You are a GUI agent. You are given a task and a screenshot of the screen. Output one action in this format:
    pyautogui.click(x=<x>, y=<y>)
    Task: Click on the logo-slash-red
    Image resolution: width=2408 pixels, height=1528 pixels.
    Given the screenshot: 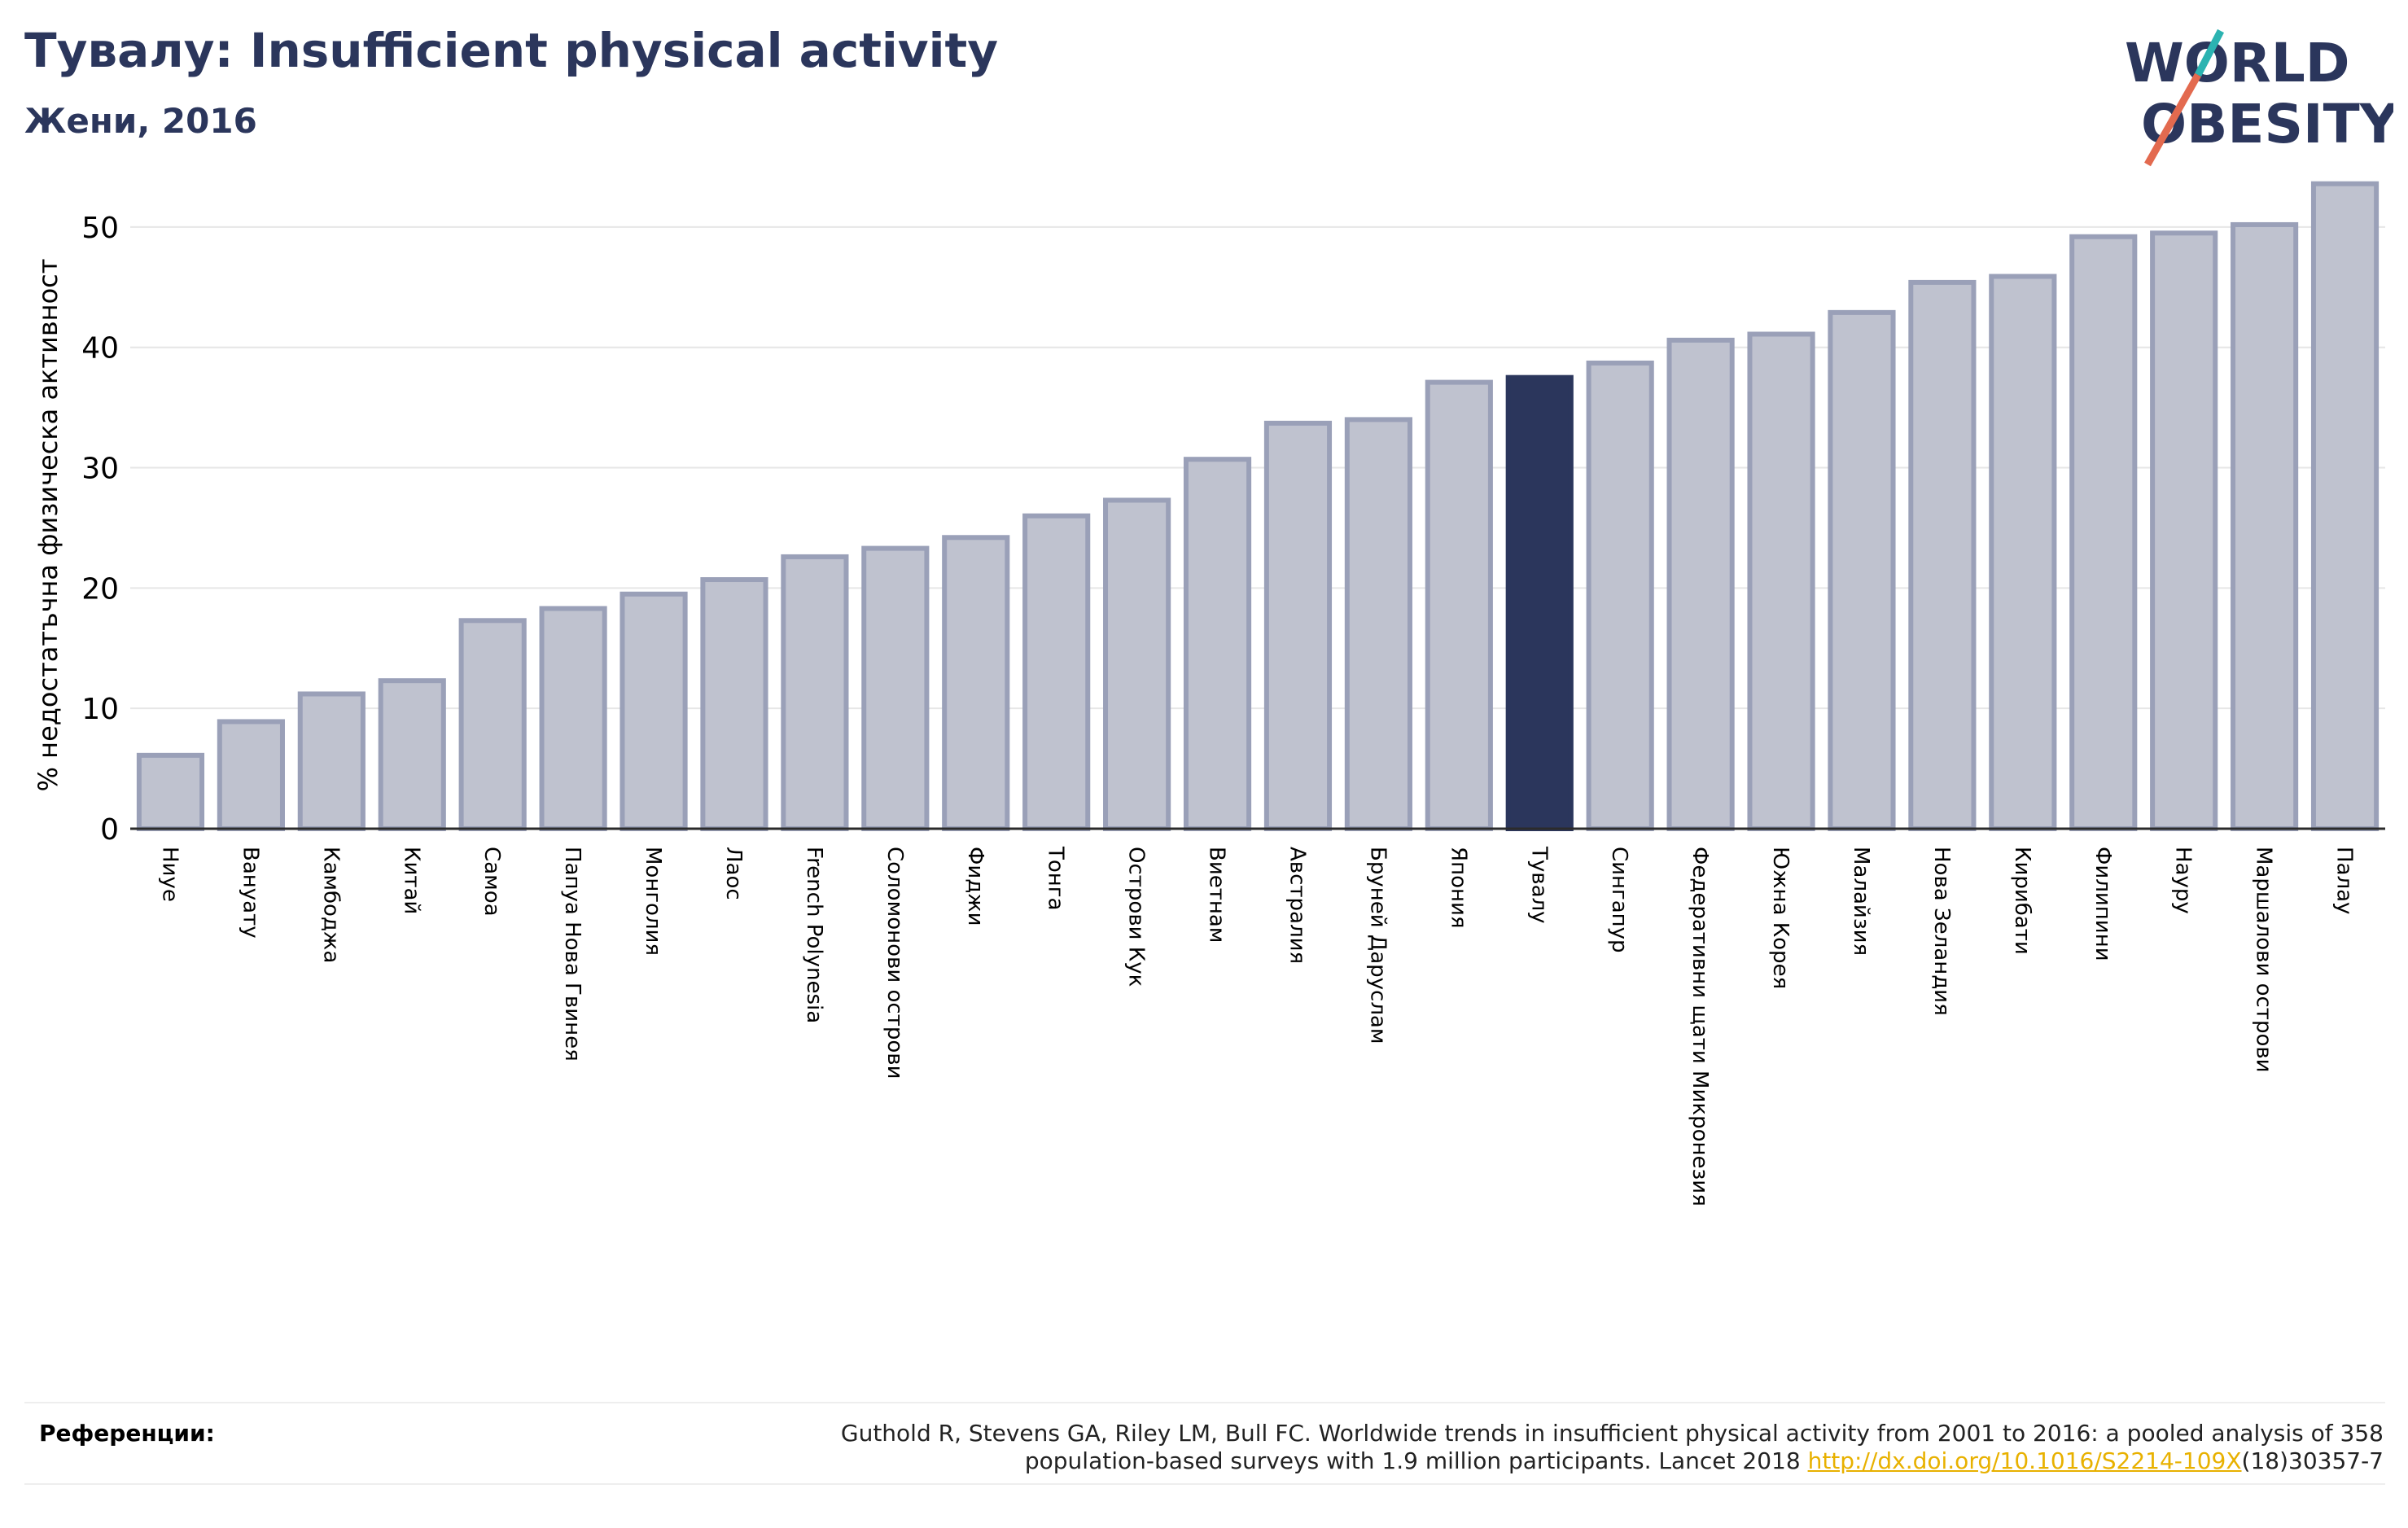 What is the action you would take?
    pyautogui.click(x=2173, y=119)
    